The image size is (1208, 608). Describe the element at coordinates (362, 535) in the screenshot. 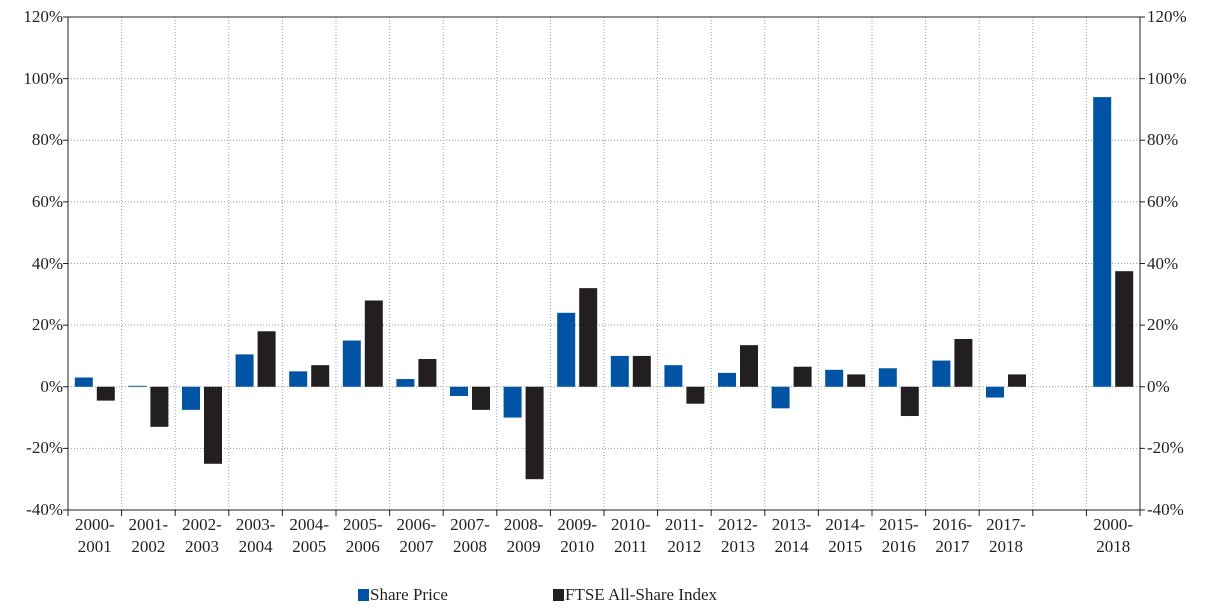

I see `x-tick-label: 2005-2006` at that location.